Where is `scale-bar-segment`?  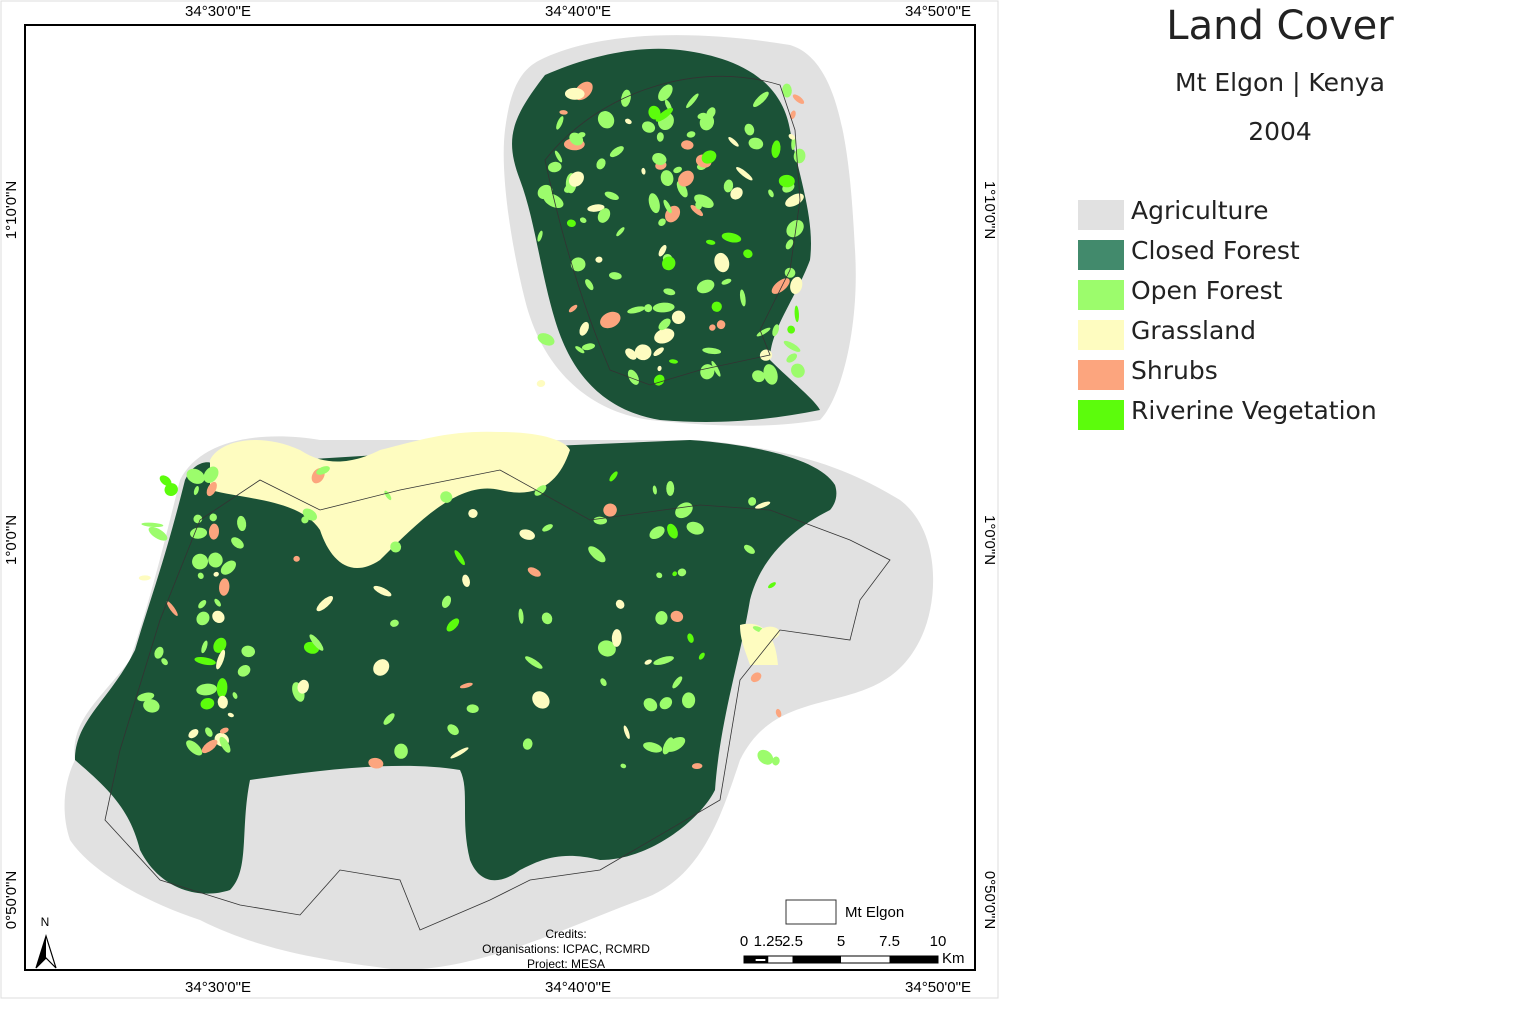
scale-bar-segment is located at coordinates (760, 960).